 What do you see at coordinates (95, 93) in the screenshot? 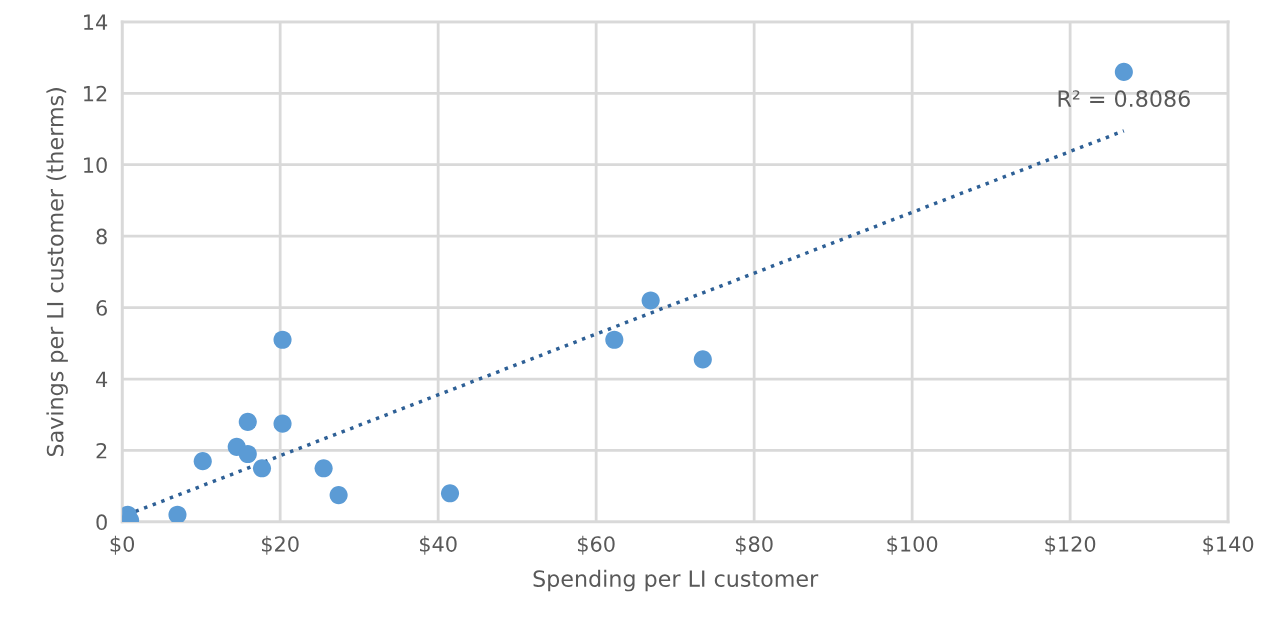
I see `y-tick-label: 12` at bounding box center [95, 93].